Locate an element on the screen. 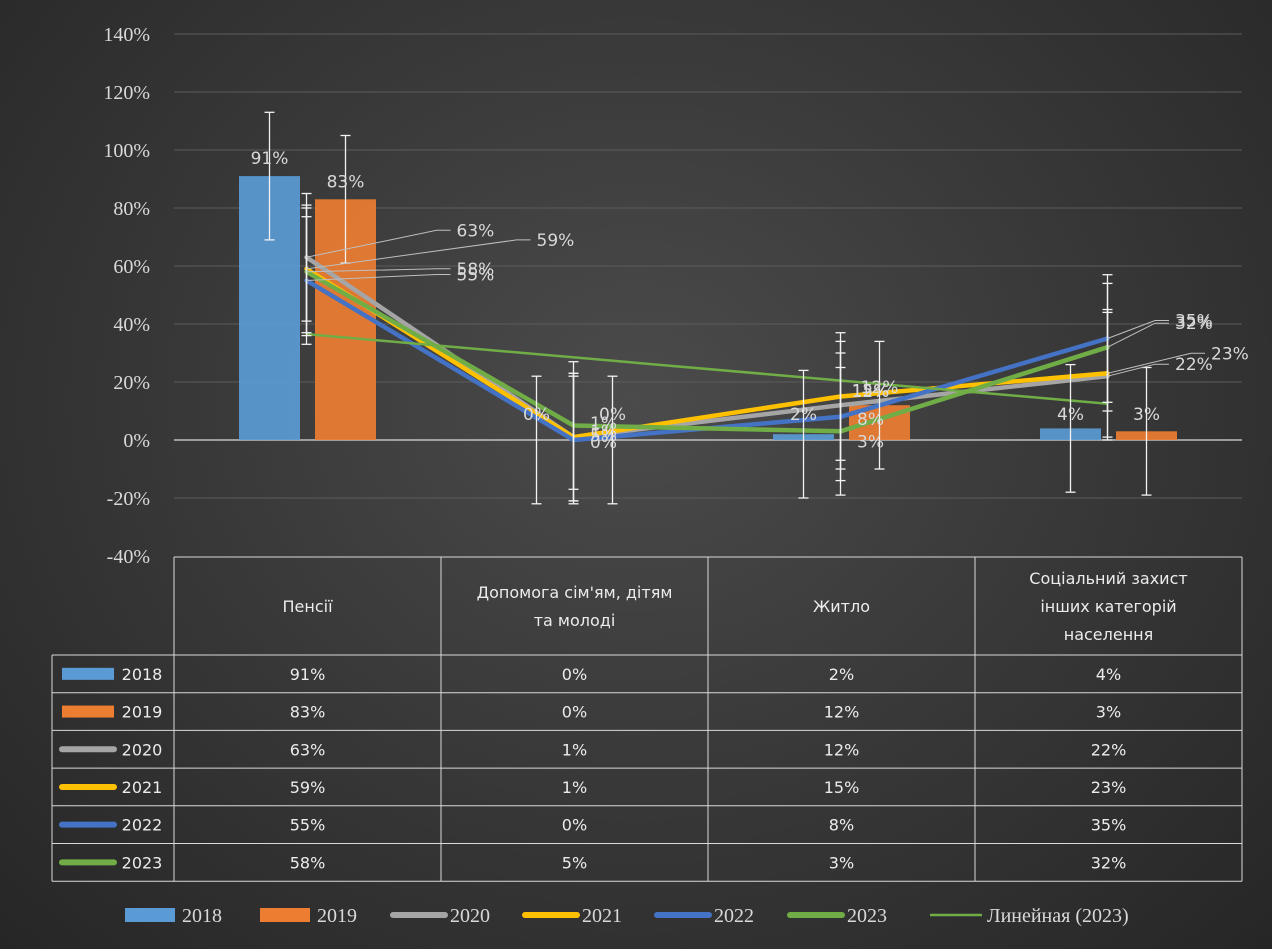 This screenshot has width=1272, height=949. y-tick-label: -40% is located at coordinates (128, 557).